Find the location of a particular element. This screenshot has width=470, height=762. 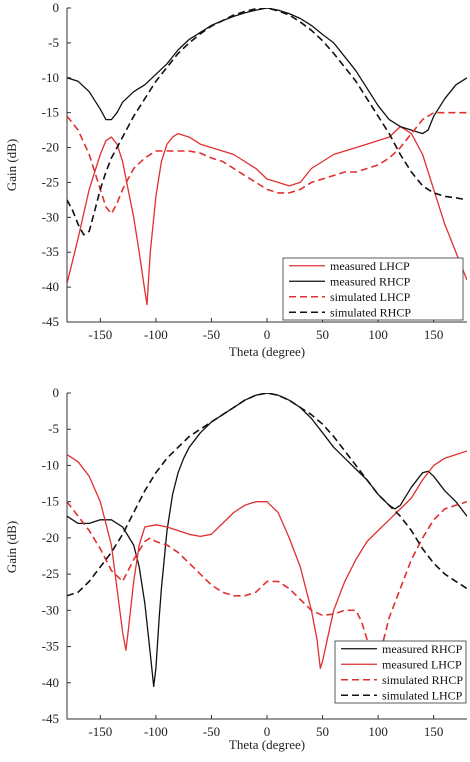

series-line-measured-rhcp is located at coordinates (267, 71).